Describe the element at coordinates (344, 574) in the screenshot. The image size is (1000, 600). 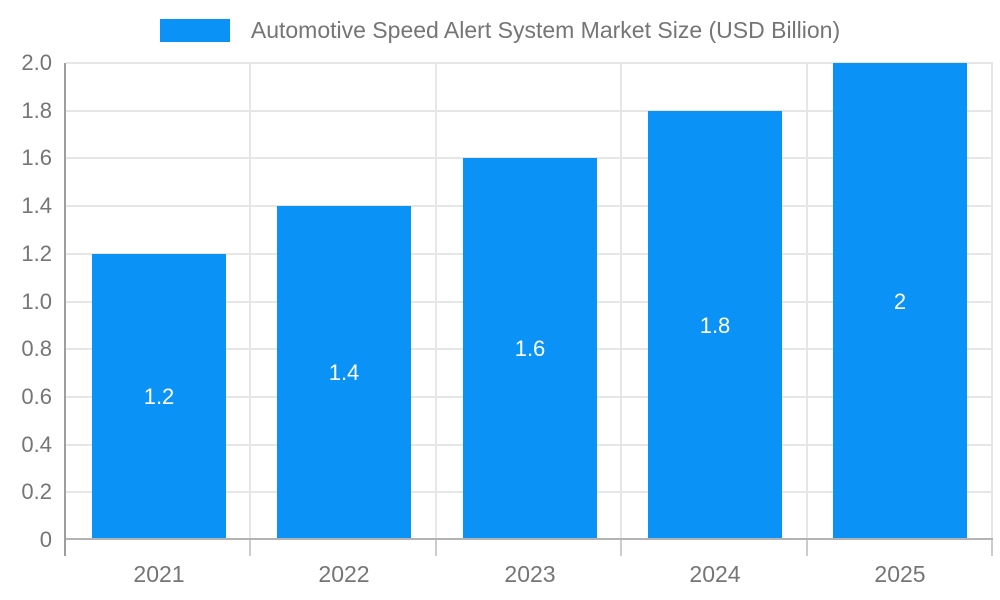
I see `x-tick-label: 2022` at that location.